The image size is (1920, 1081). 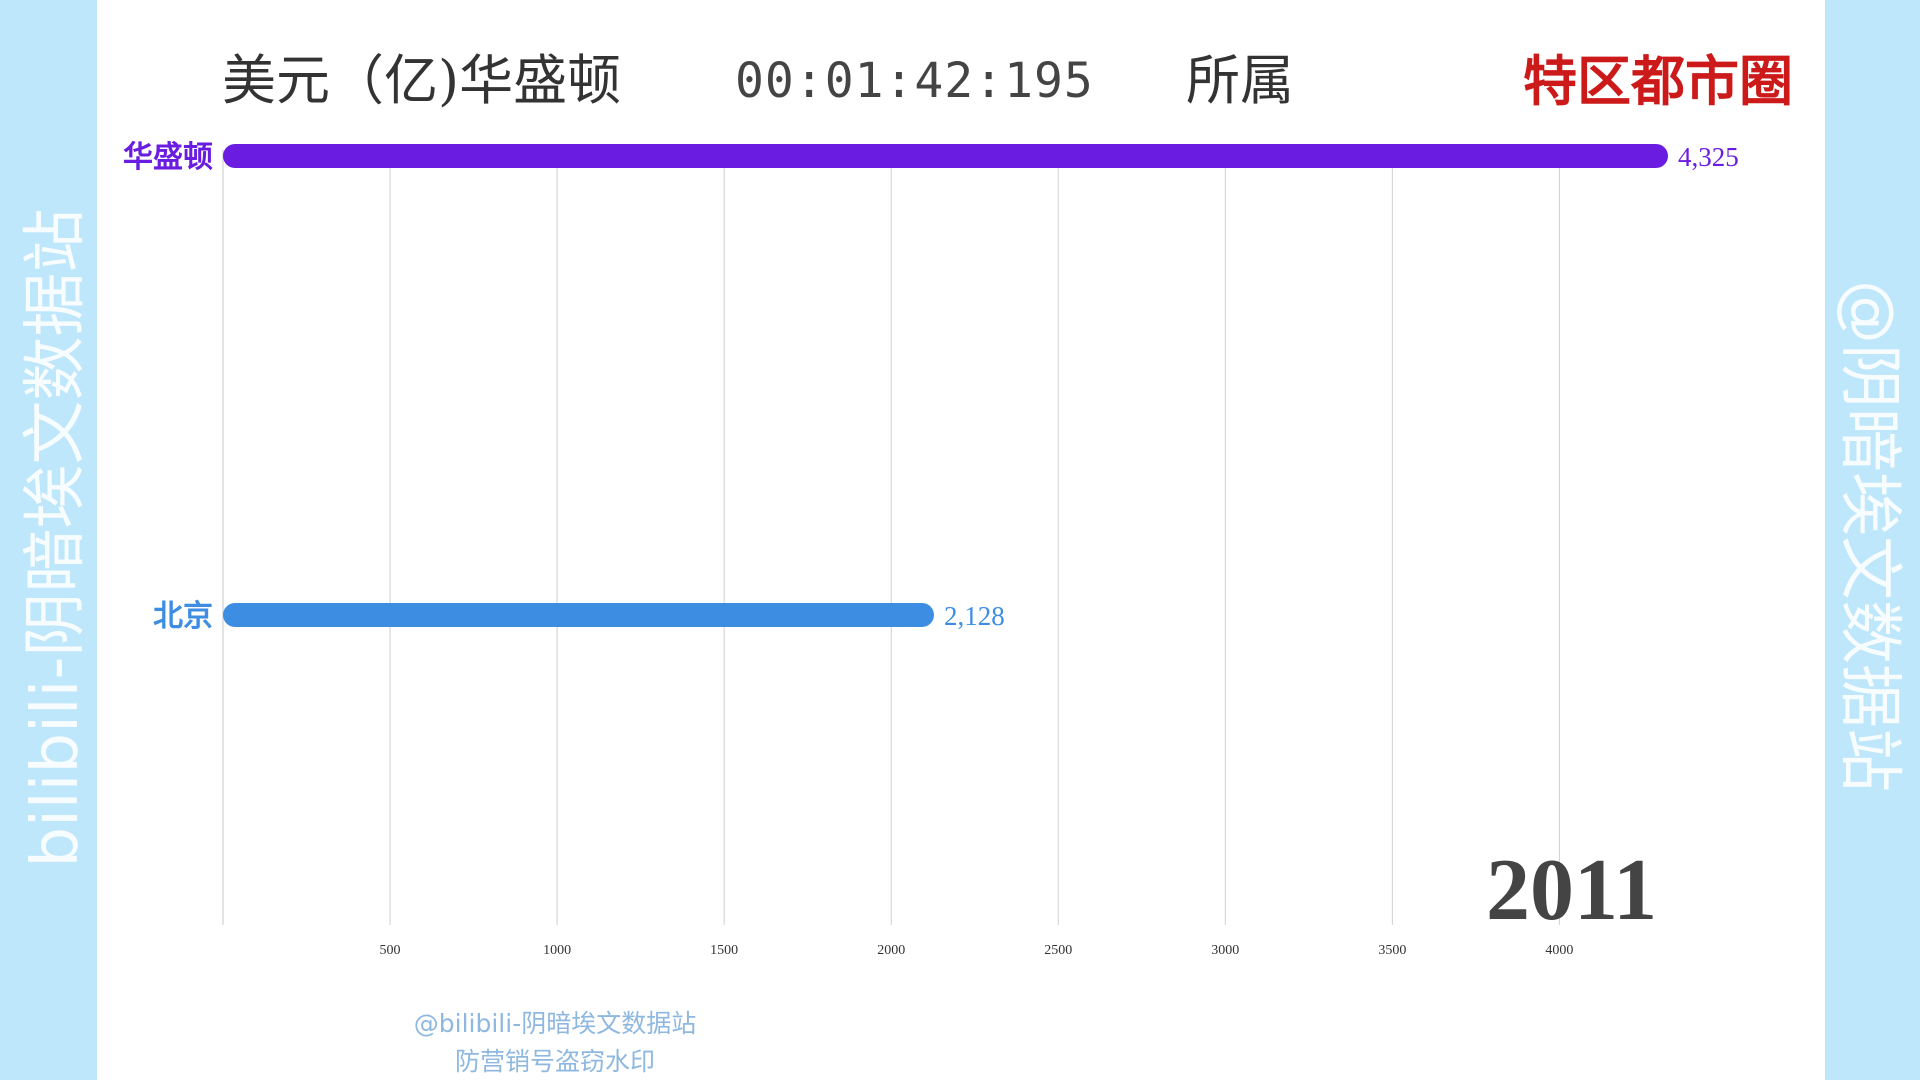 What do you see at coordinates (554, 1061) in the screenshot?
I see `bottom-watermark-line2: 防营销号盗窃水印` at bounding box center [554, 1061].